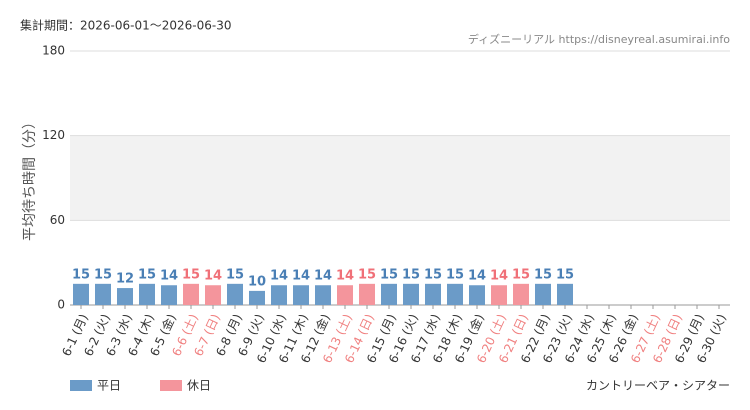  I want to click on y-tick-label: 120, so click(53, 135).